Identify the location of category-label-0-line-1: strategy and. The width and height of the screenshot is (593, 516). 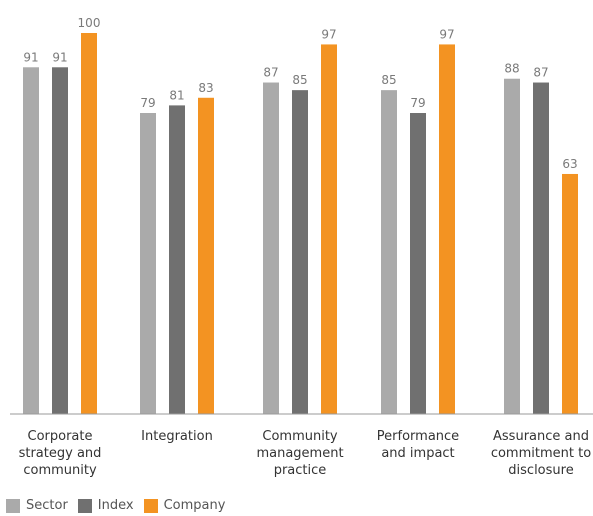
(60, 453).